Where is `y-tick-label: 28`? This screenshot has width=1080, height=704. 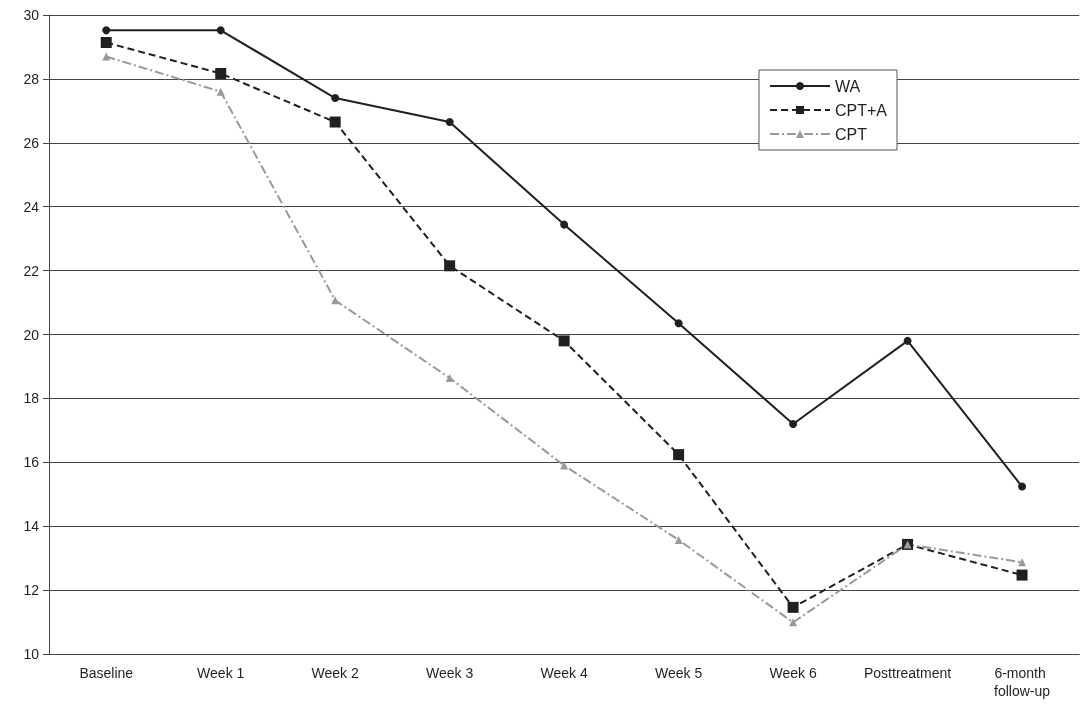
y-tick-label: 28 is located at coordinates (31, 78).